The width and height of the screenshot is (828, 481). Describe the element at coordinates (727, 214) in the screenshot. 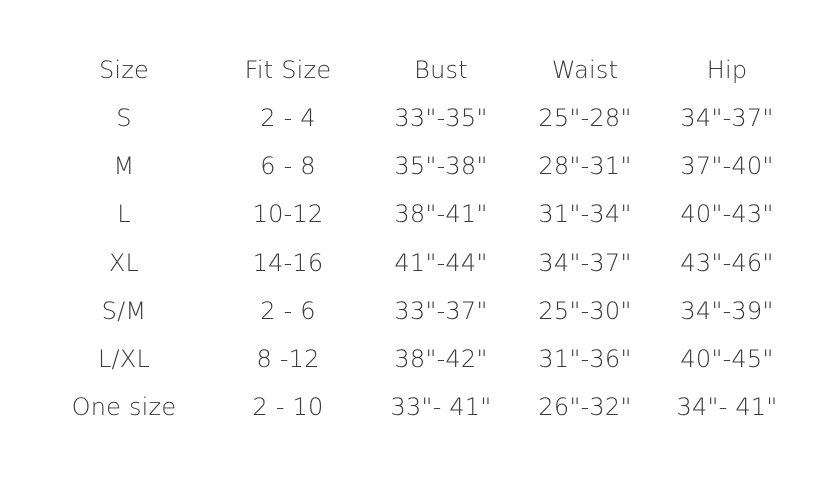

I see `table-cell: 40"-43"` at that location.